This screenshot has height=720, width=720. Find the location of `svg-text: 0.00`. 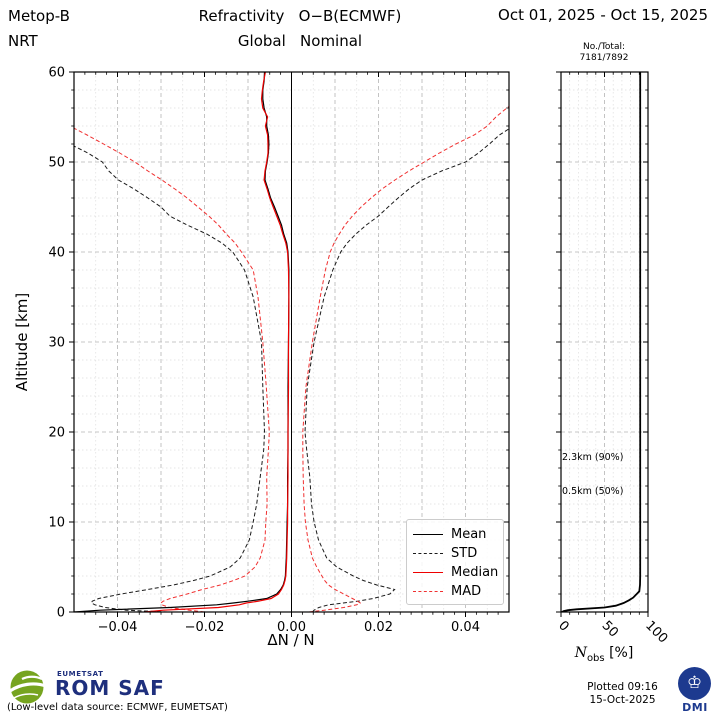

svg-text: 0.00 is located at coordinates (291, 627).